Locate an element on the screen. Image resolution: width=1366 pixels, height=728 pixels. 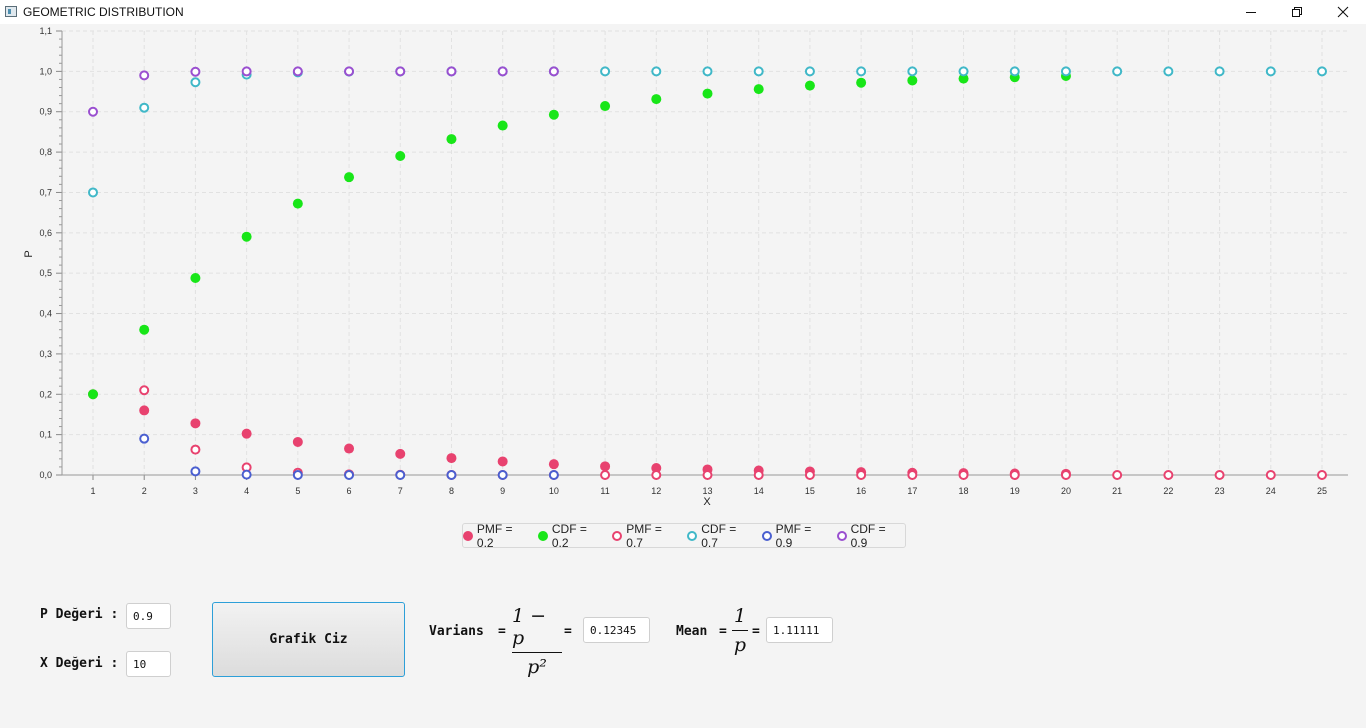
close-icon is located at coordinates (1343, 12).